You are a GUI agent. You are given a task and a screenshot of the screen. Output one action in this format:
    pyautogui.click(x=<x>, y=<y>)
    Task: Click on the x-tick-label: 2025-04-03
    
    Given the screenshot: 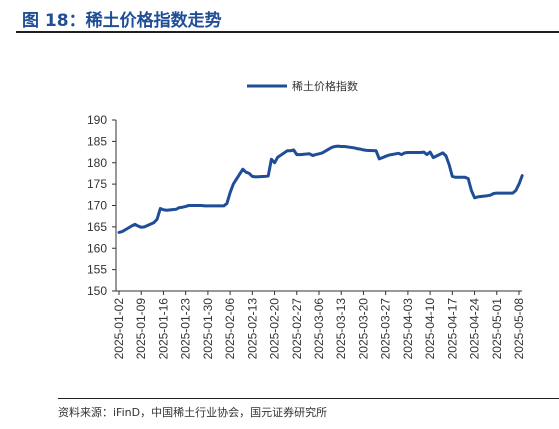 What is the action you would take?
    pyautogui.click(x=408, y=329)
    